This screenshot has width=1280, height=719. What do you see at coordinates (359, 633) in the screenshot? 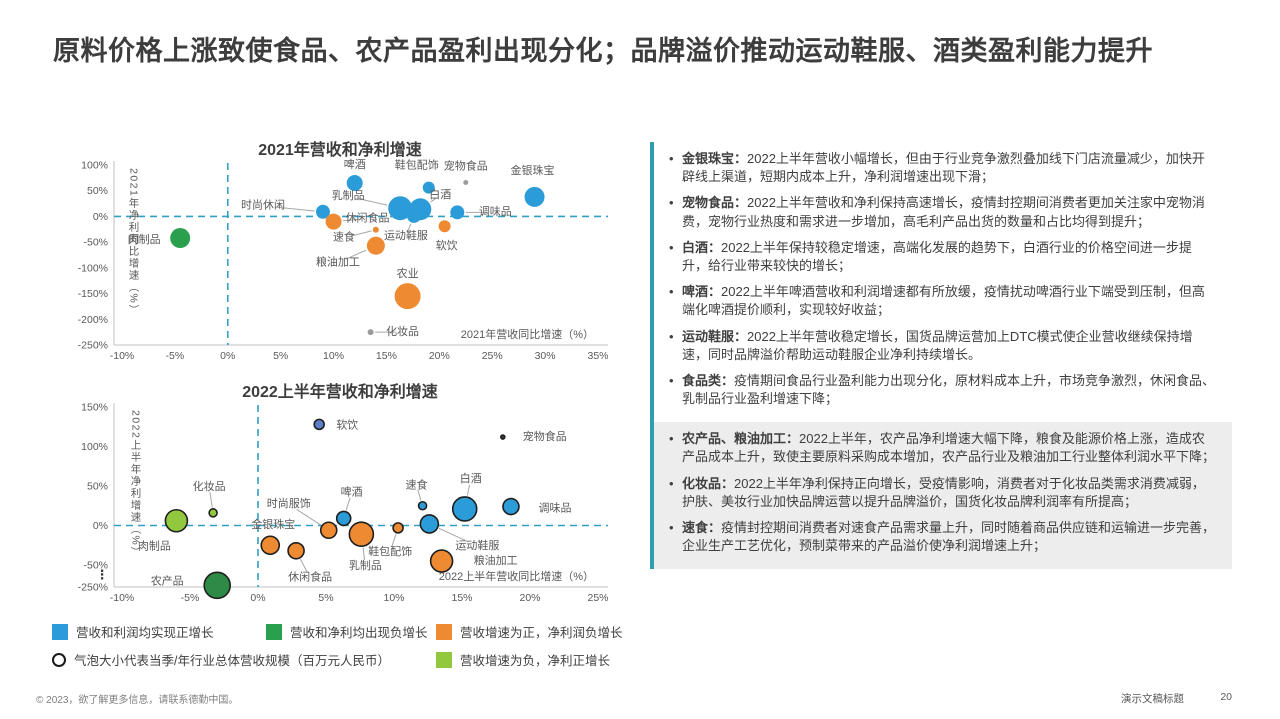
I see `legend-label: 营收和净利均出现负增长` at bounding box center [359, 633].